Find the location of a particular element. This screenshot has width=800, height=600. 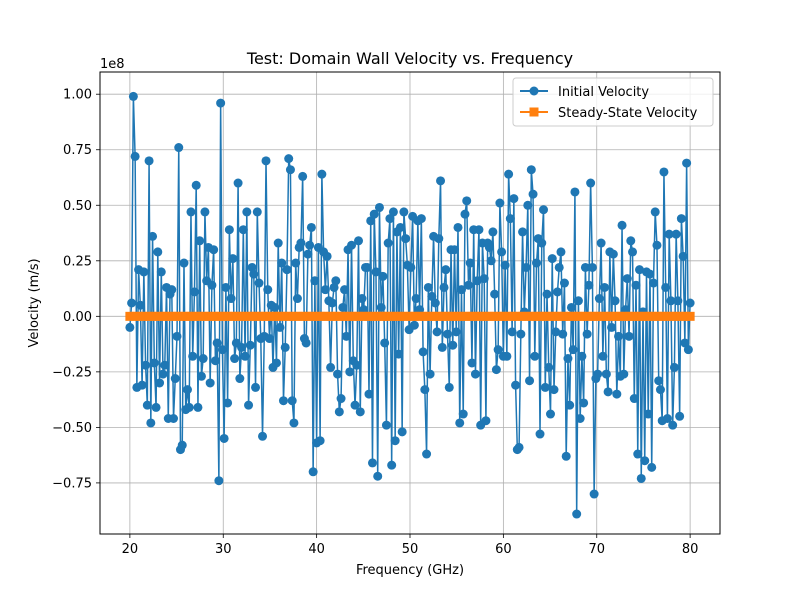

y-axis-label: Velocity (m/s) is located at coordinates (34, 302).